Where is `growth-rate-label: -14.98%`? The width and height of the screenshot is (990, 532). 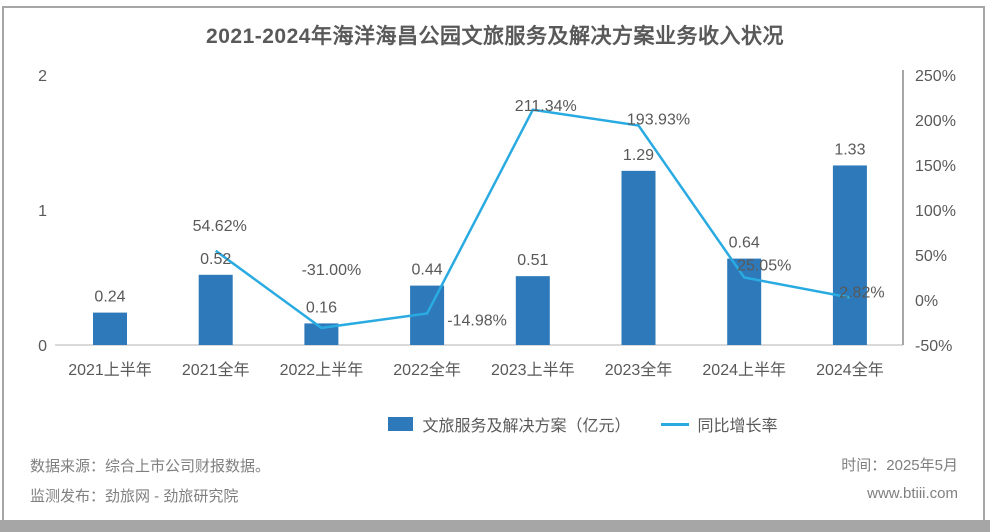 growth-rate-label: -14.98% is located at coordinates (477, 320).